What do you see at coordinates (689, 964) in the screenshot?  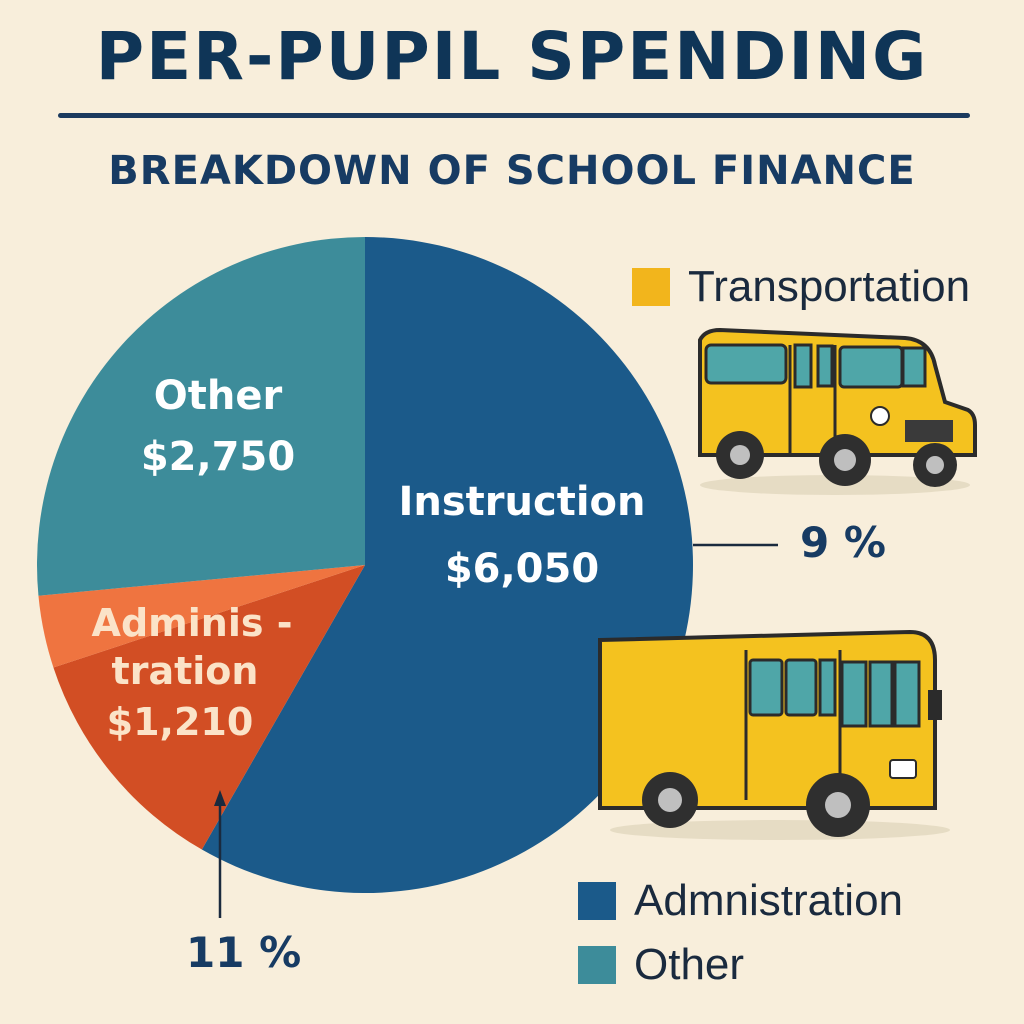 I see `legend-label: Other` at bounding box center [689, 964].